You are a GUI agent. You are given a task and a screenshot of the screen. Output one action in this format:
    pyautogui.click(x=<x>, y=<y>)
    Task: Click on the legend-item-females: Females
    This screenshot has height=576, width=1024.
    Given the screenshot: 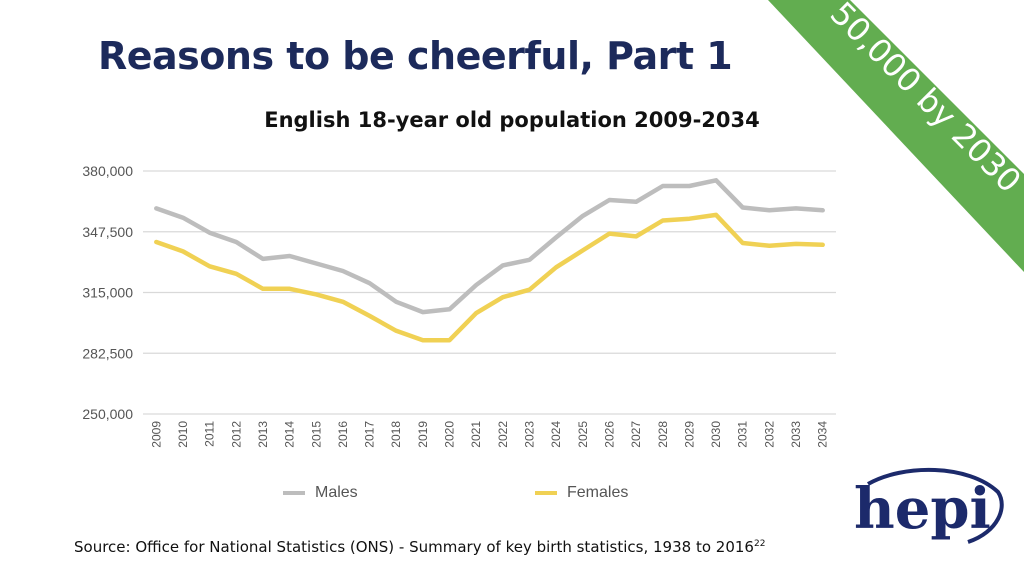 What is the action you would take?
    pyautogui.click(x=581, y=493)
    